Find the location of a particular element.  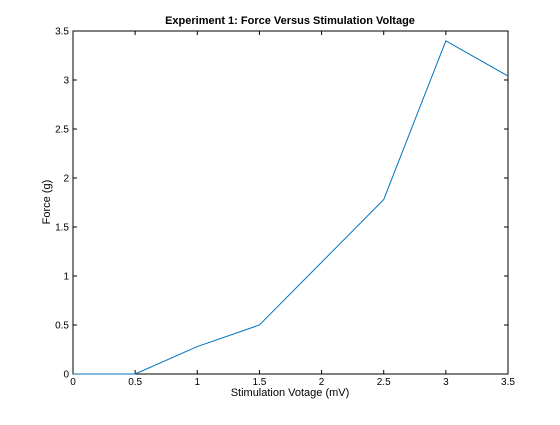

x-tick-label: 0 is located at coordinates (73, 382).